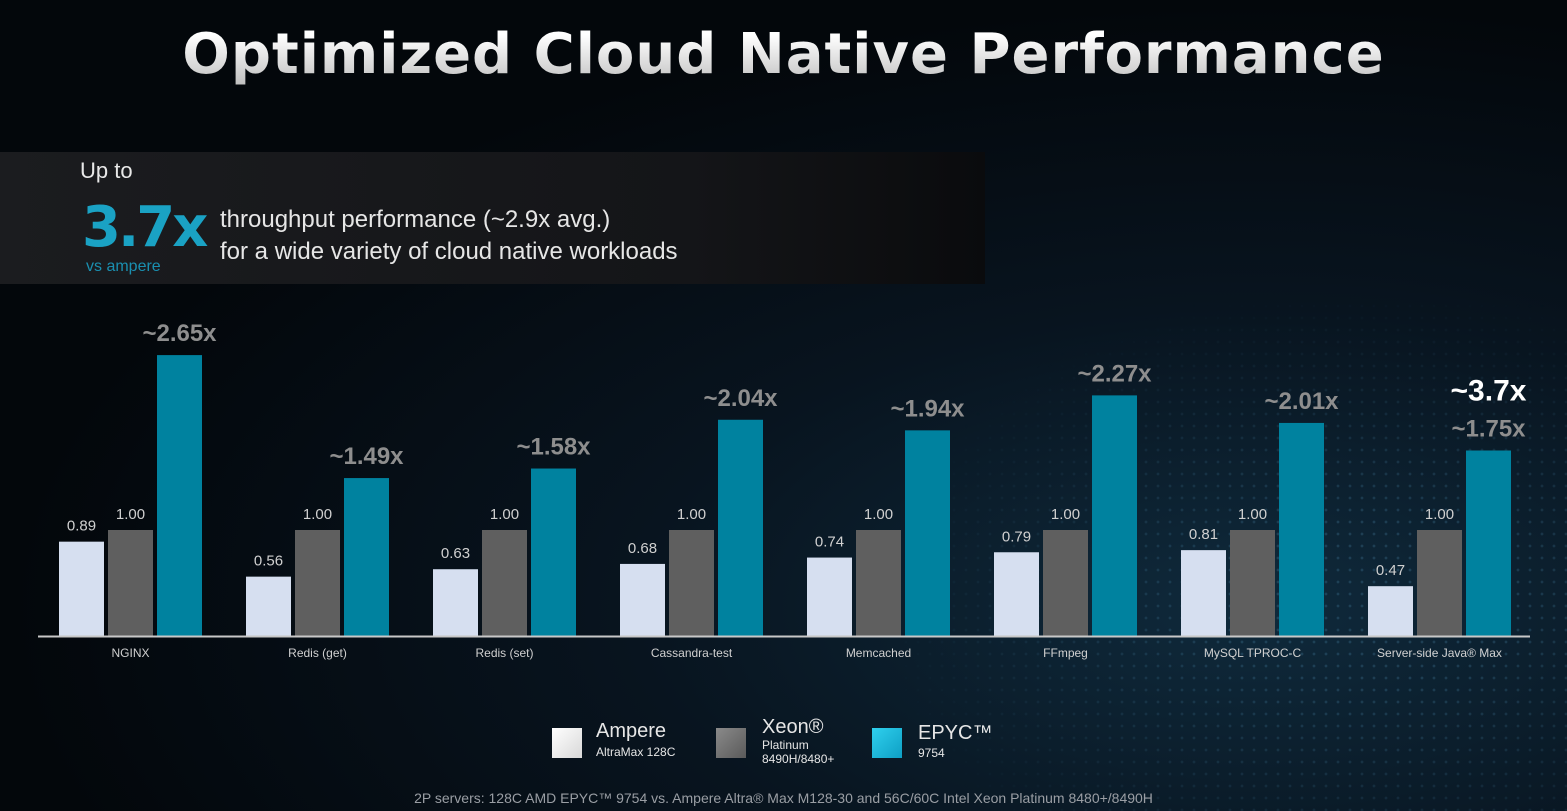 This screenshot has width=1567, height=811. Describe the element at coordinates (878, 583) in the screenshot. I see `bar-xeon-memcached` at that location.